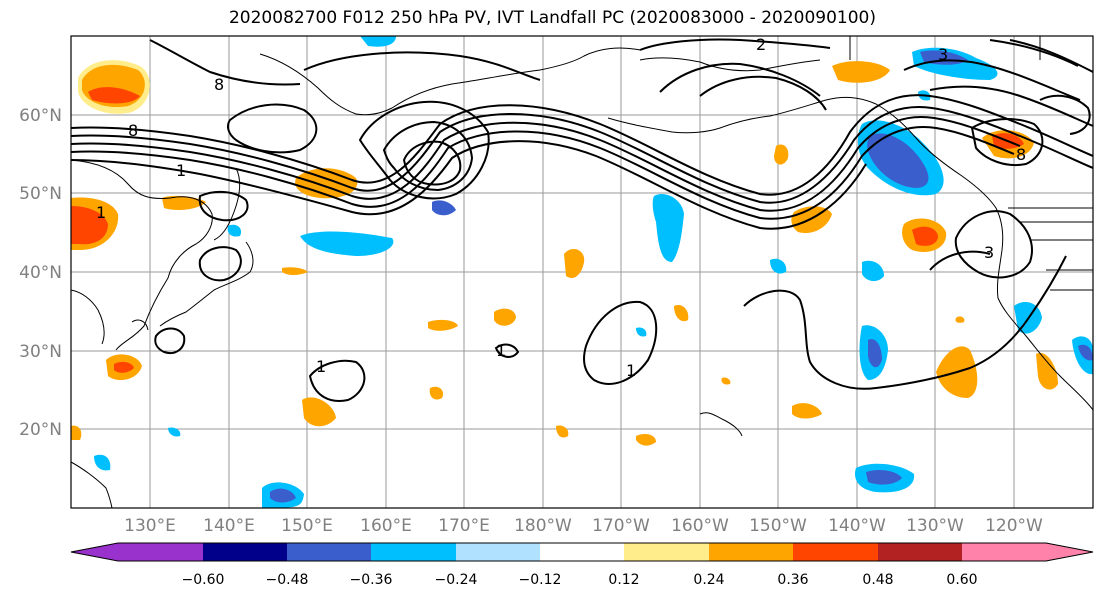  I want to click on colorbar-tick-label: −0.48, so click(287, 580).